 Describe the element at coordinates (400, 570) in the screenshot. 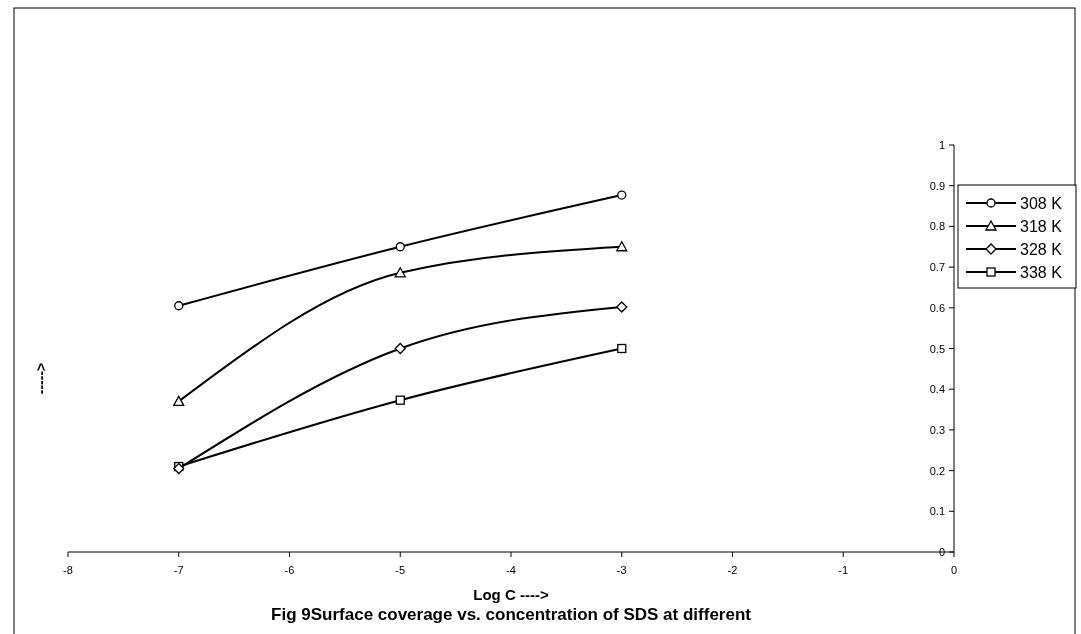

I see `x-tick-label: -5` at that location.